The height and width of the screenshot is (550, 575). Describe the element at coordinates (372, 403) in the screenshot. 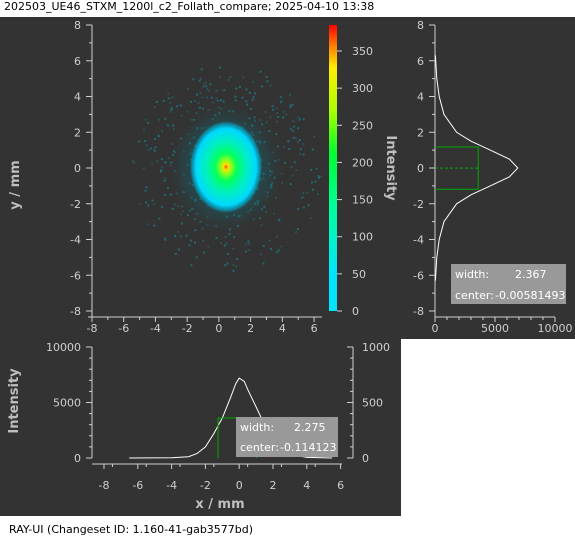

I see `right-intensity-tick-label: 500` at that location.